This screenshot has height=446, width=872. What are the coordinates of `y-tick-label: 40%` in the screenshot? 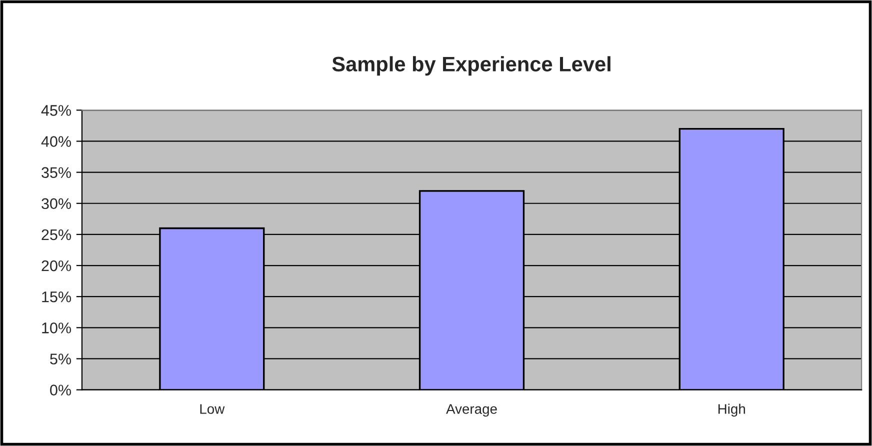 It's located at (56, 141).